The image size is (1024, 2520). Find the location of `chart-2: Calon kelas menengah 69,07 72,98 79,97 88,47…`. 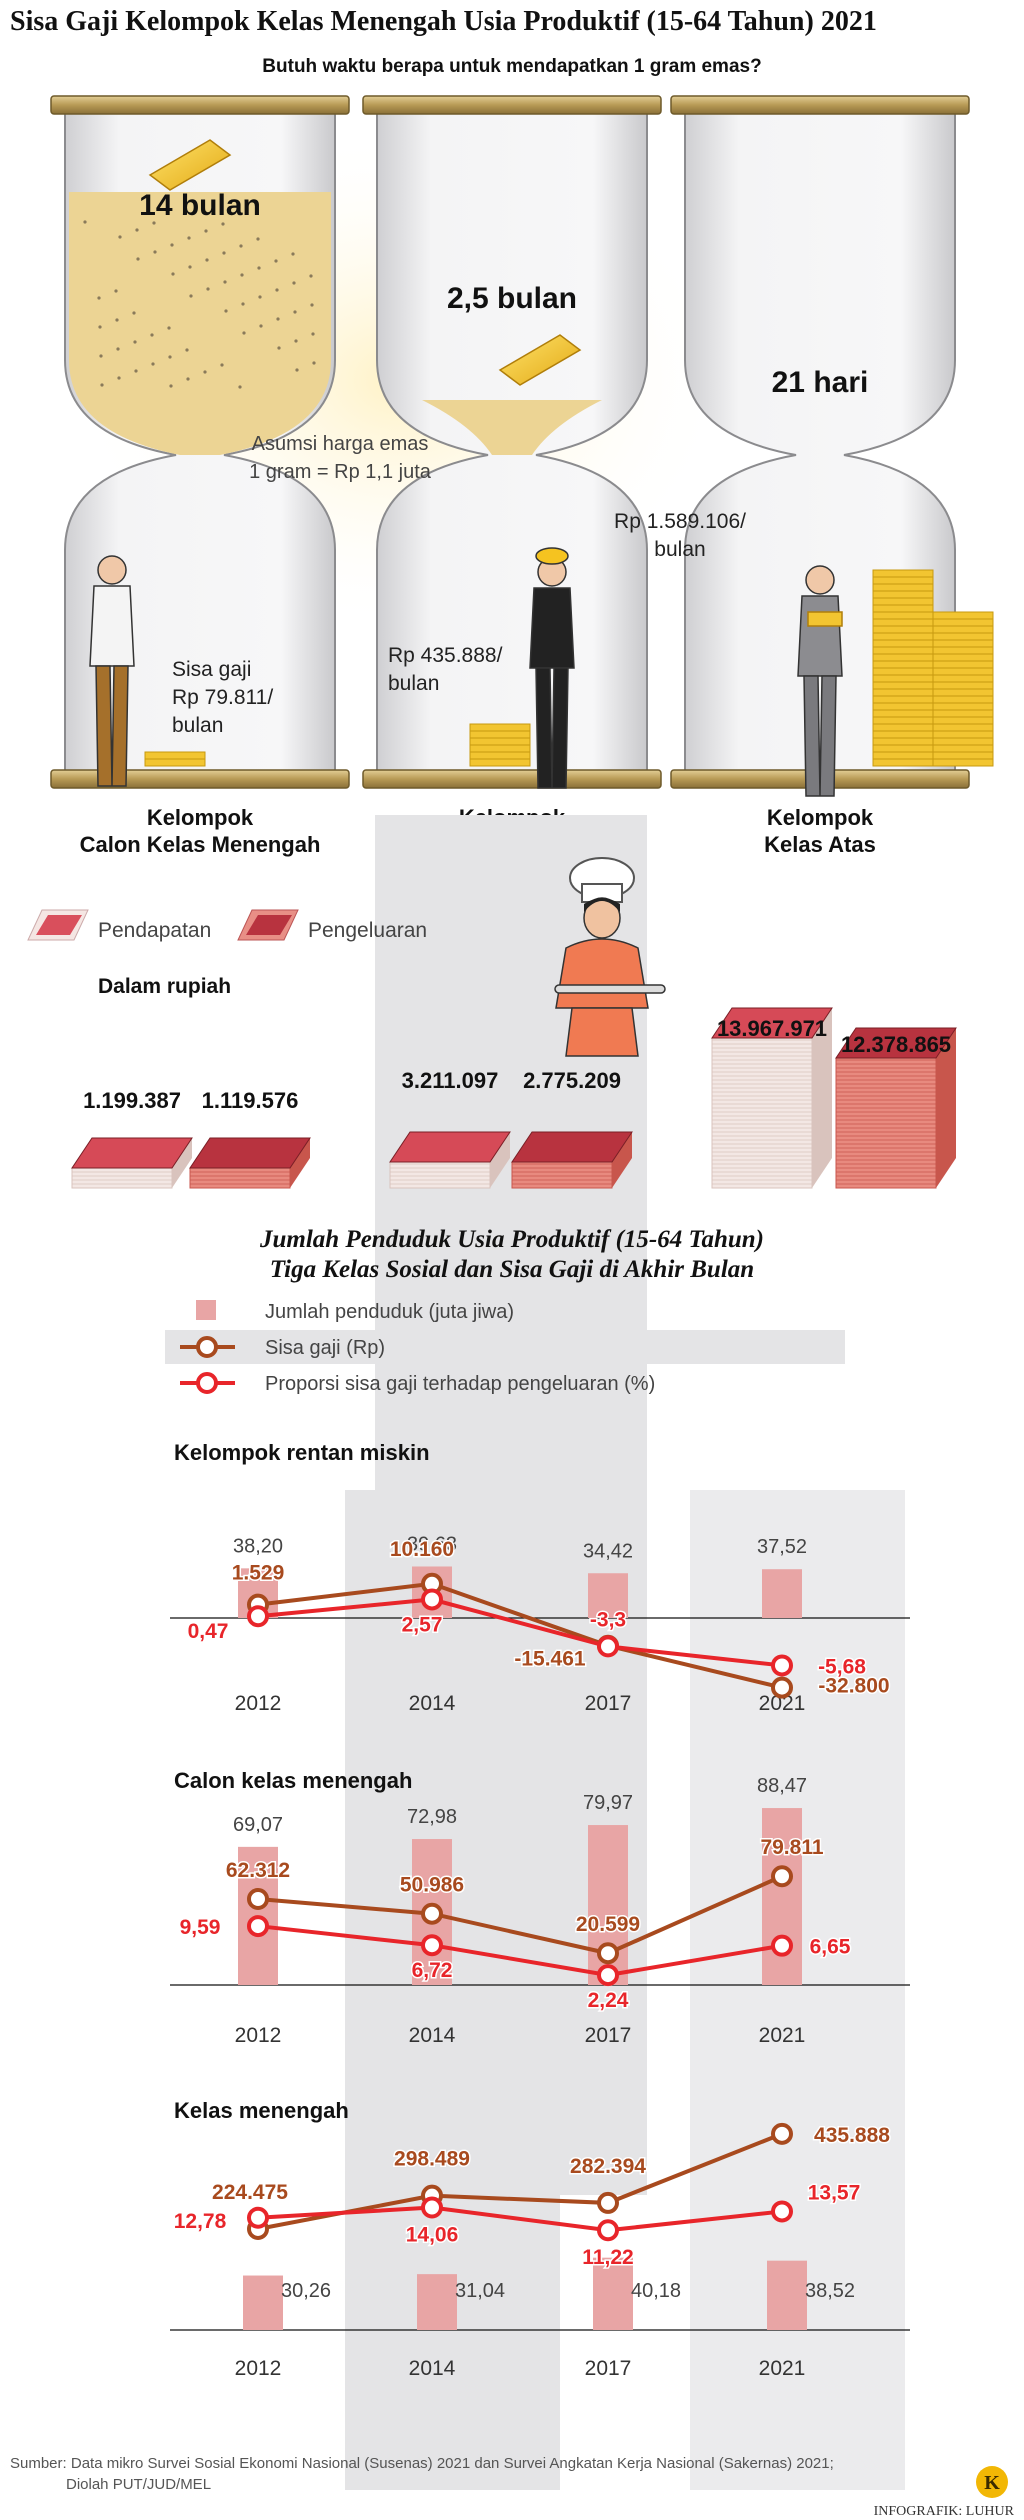

chart-2: Calon kelas menengah 69,07 72,98 79,97 88,47… is located at coordinates (540, 1907).